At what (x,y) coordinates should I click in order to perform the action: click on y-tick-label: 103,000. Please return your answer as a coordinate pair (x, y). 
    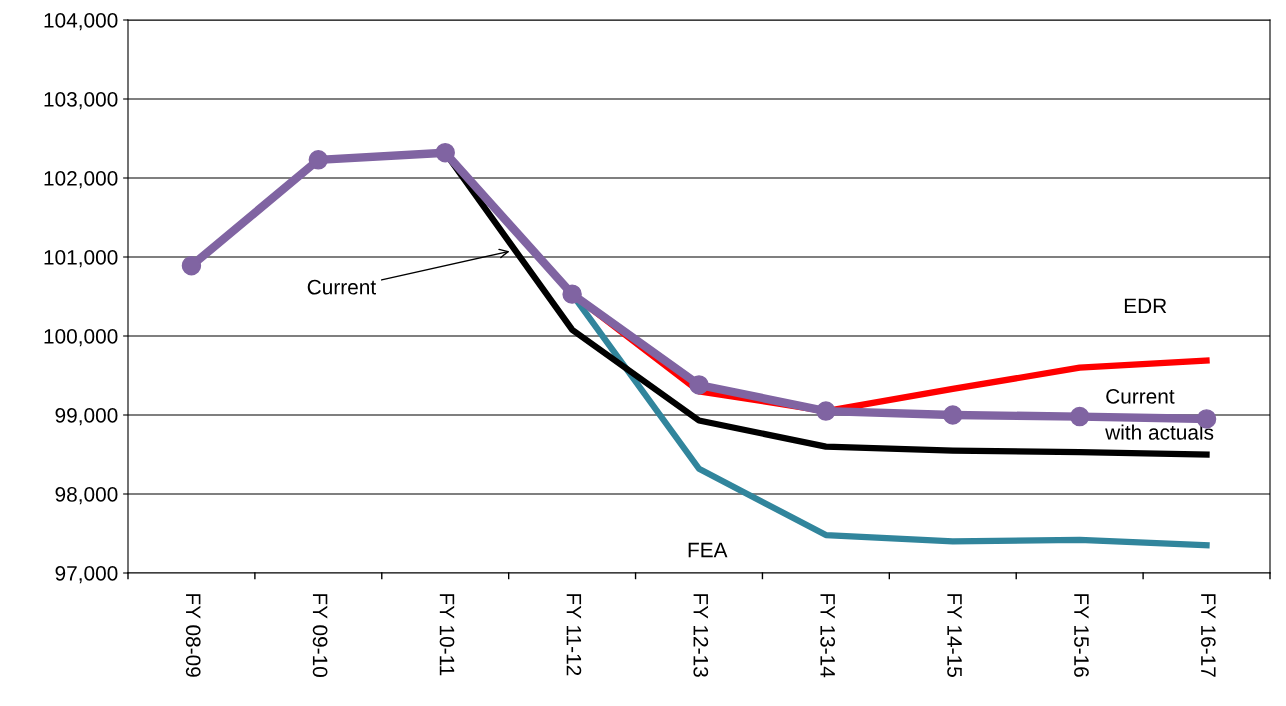
    Looking at the image, I should click on (81, 101).